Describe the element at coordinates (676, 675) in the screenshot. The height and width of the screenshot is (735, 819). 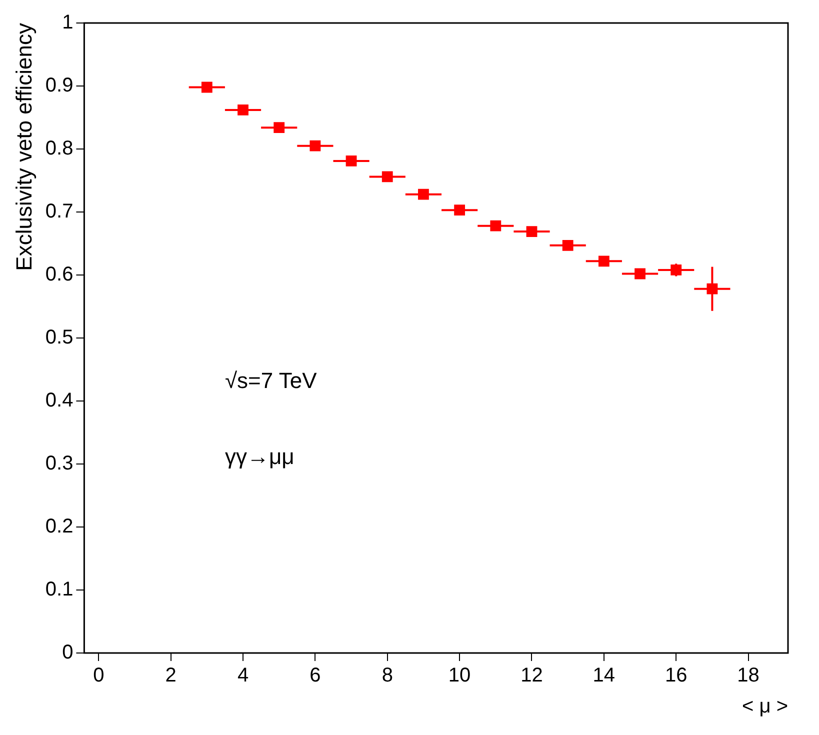
I see `x-tick-label: 16` at that location.